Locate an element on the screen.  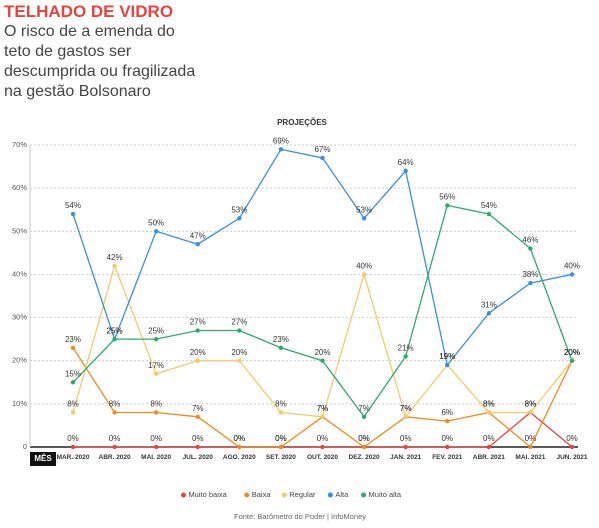
chart-title: PROJEÇÕES is located at coordinates (302, 122).